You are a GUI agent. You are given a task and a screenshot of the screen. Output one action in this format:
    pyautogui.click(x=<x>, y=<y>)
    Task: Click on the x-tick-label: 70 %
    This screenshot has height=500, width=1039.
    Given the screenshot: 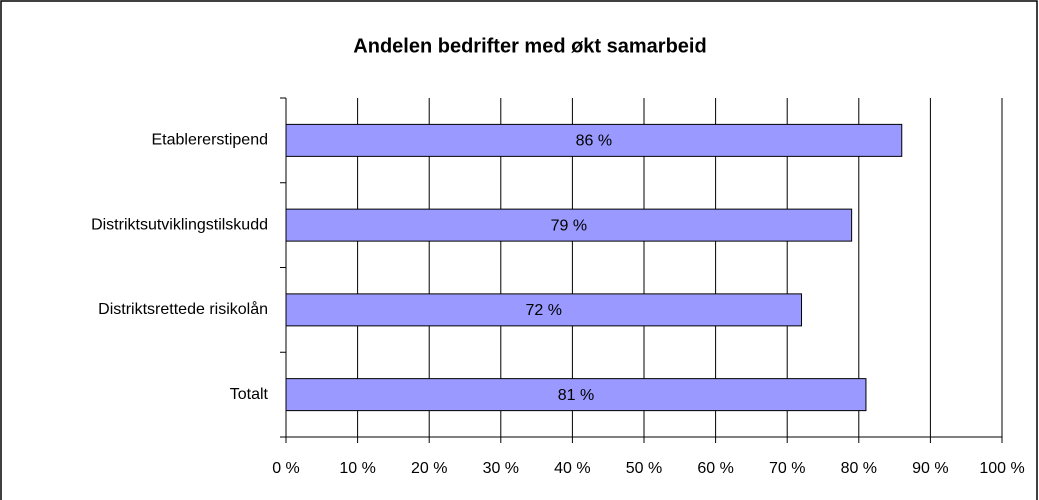 What is the action you would take?
    pyautogui.click(x=787, y=468)
    